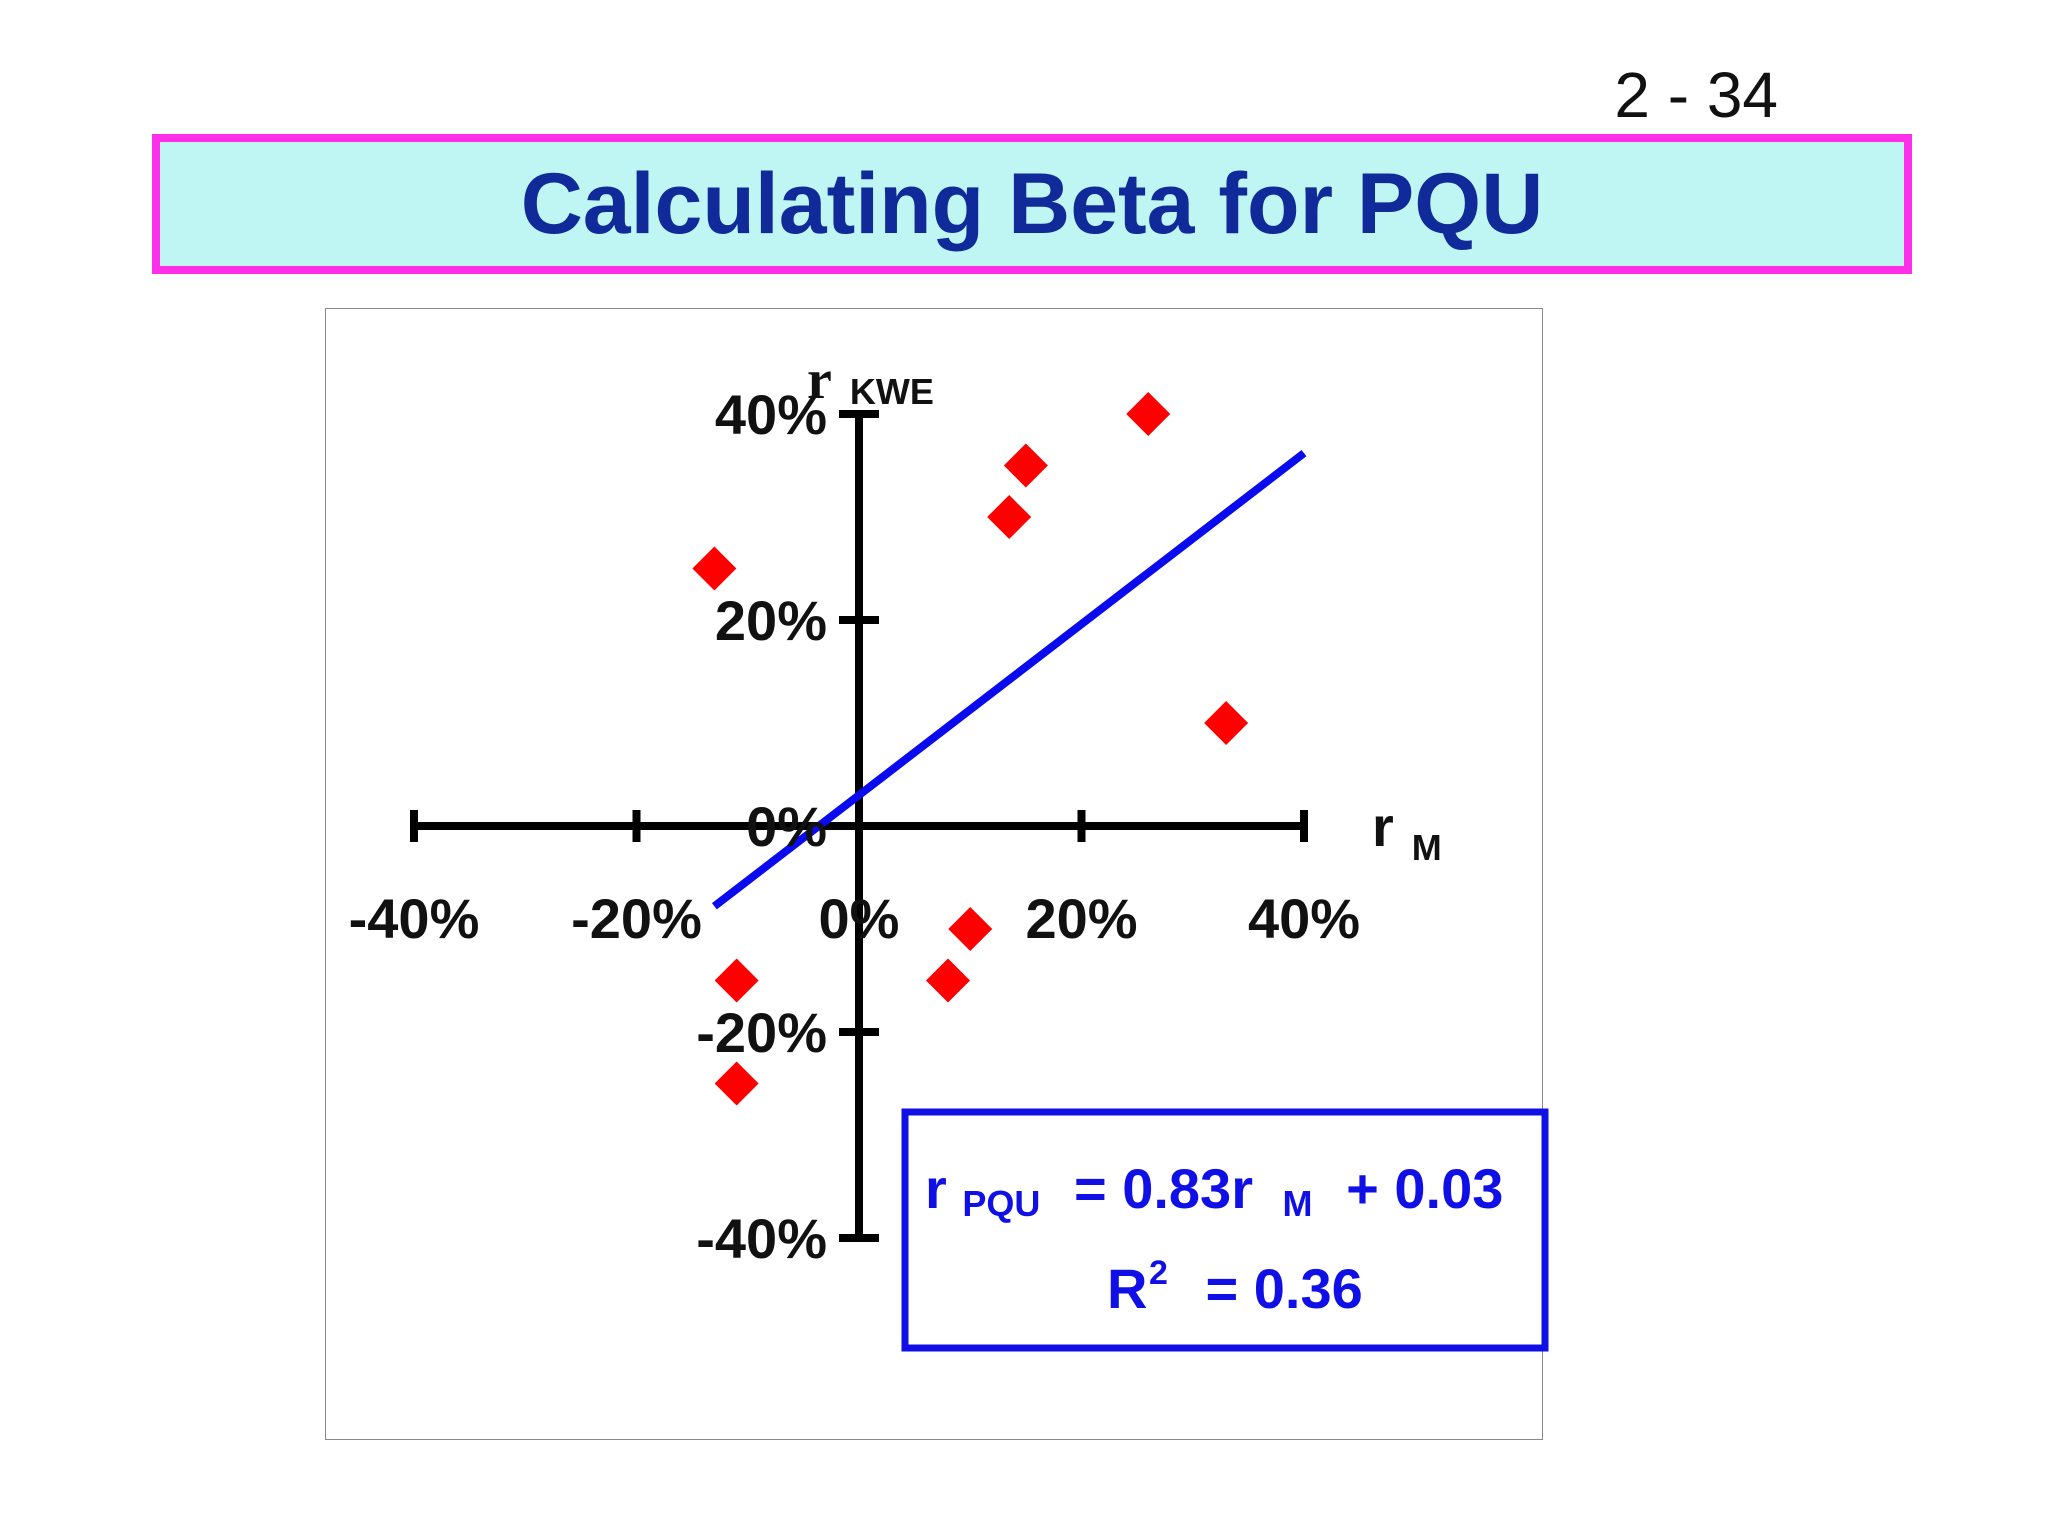 This screenshot has height=1536, width=2048. I want to click on x-tick-label: -20%, so click(636, 918).